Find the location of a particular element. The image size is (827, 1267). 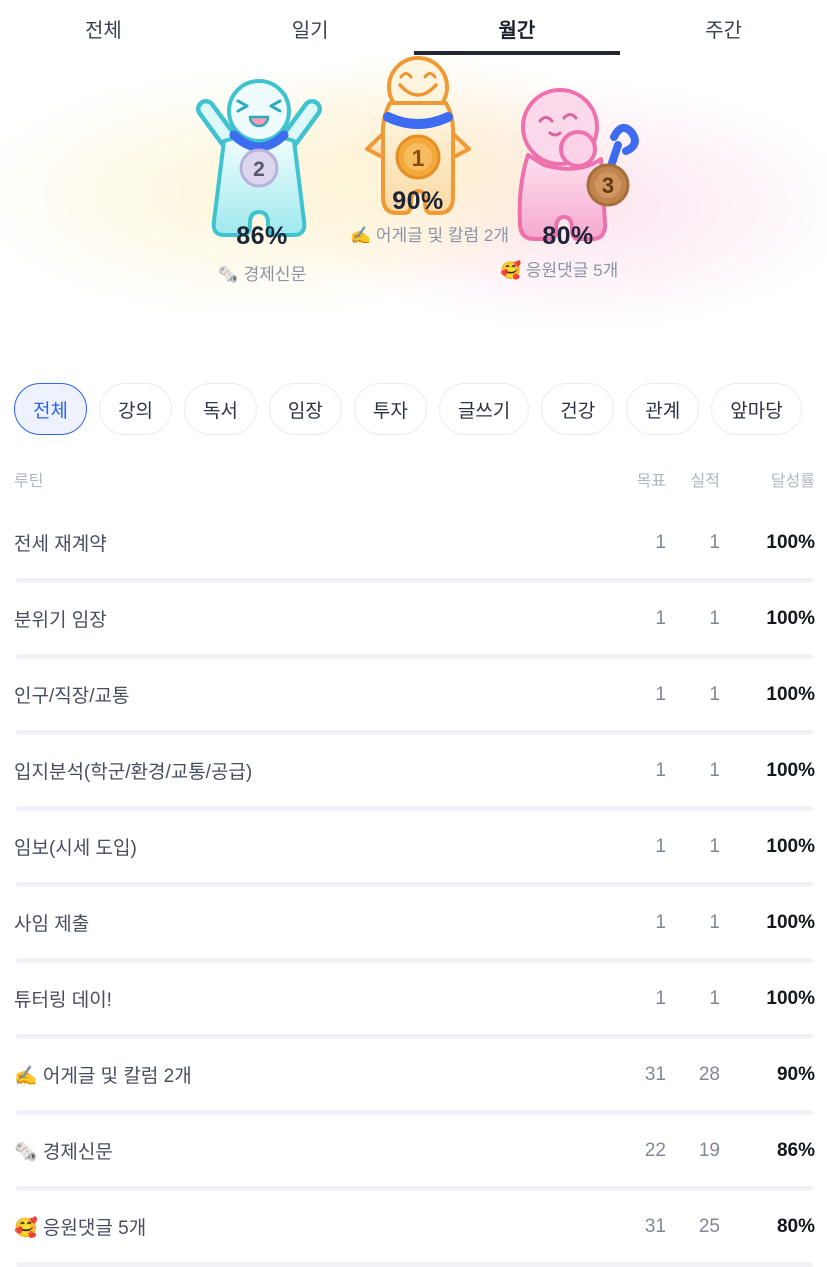

tab-monthly: 월간 is located at coordinates (517, 27).